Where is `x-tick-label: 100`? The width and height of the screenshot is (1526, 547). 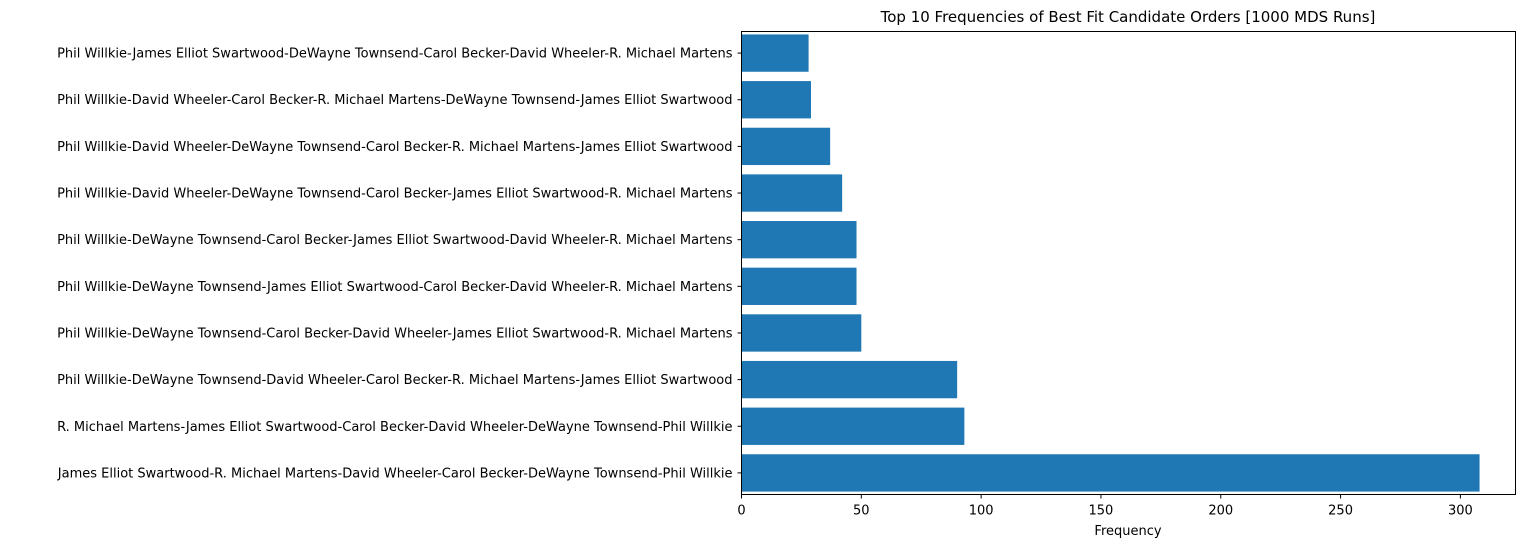 x-tick-label: 100 is located at coordinates (981, 511).